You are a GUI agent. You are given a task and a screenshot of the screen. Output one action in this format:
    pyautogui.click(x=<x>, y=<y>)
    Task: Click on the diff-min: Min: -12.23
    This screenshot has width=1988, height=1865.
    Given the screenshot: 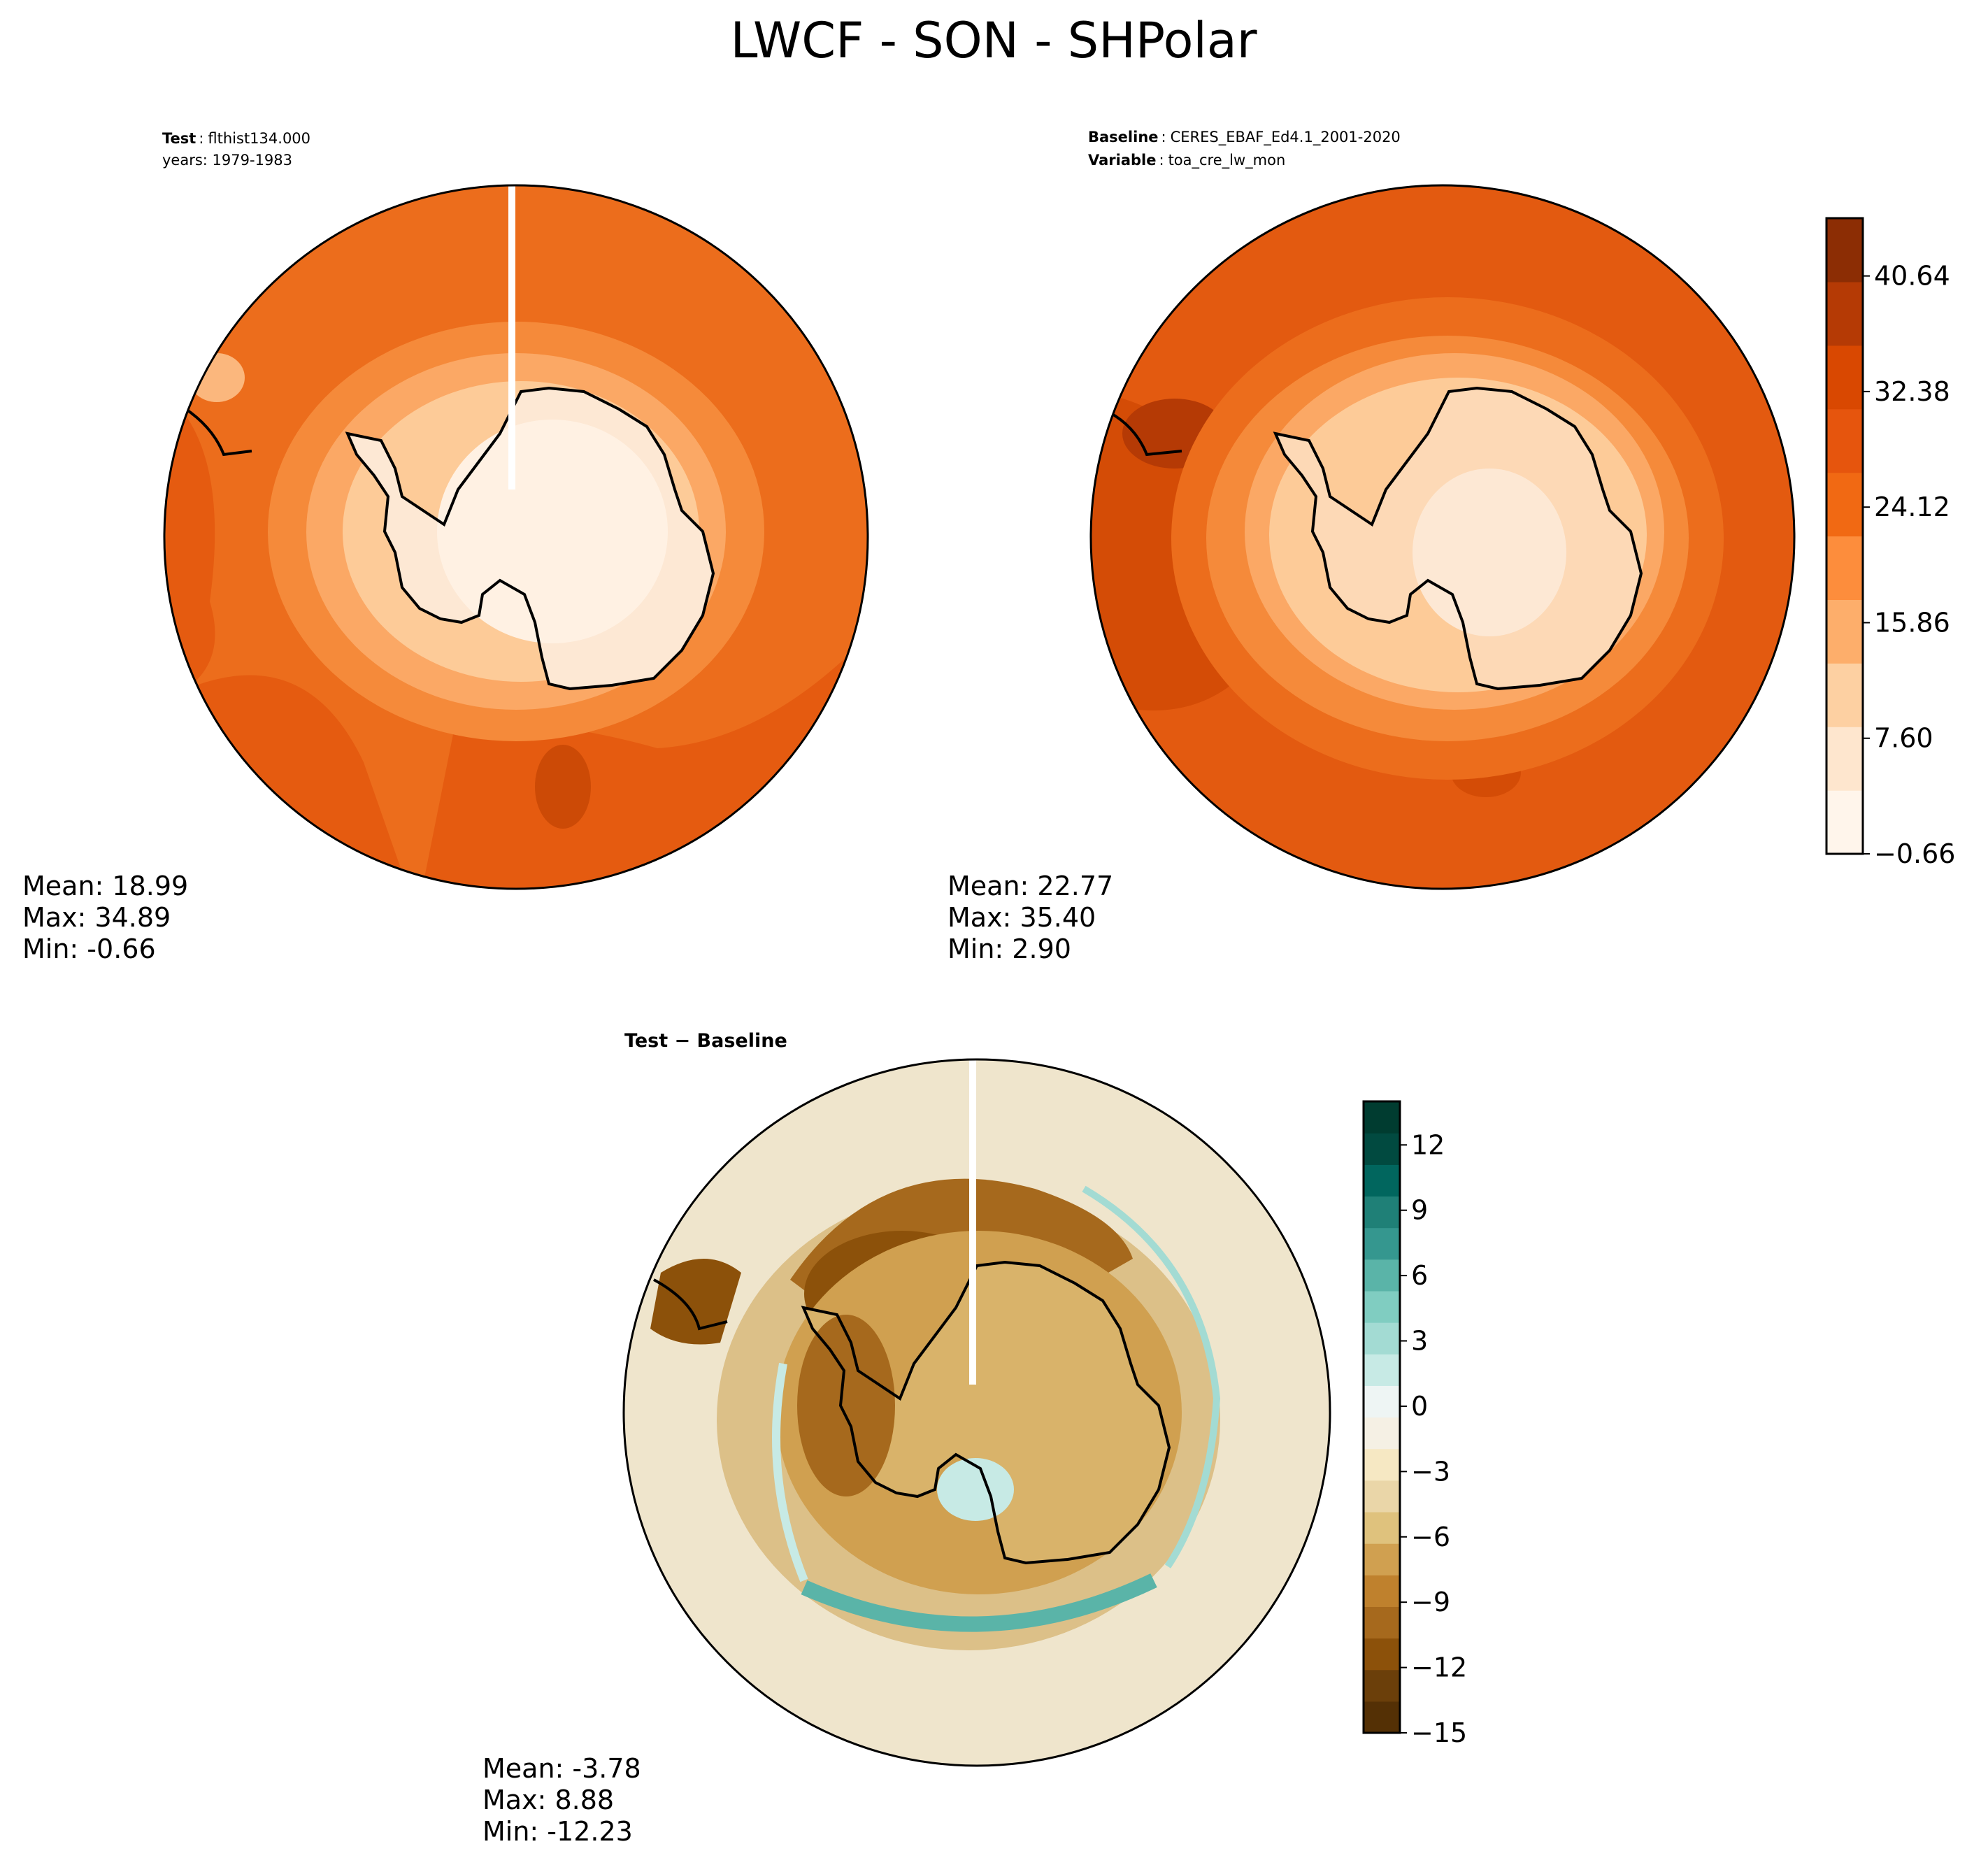 What is the action you would take?
    pyautogui.click(x=558, y=1831)
    